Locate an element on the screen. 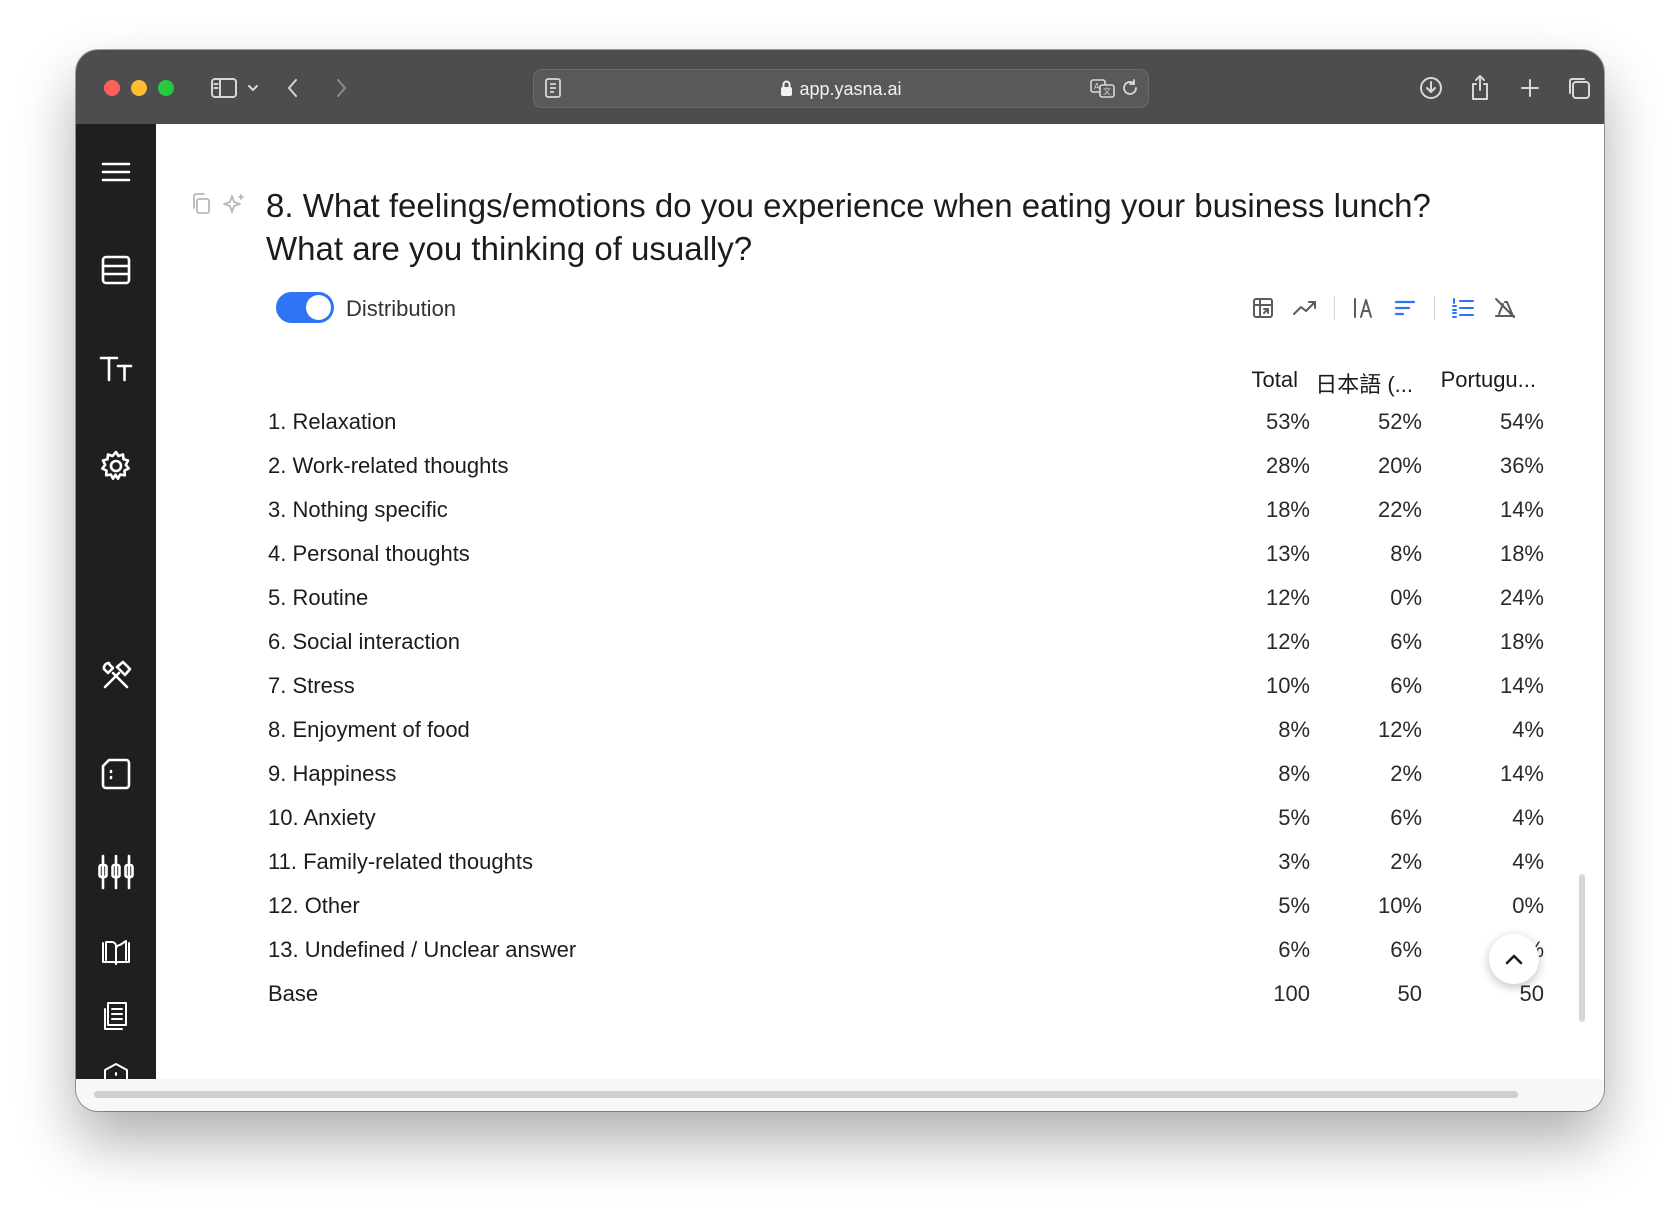 The height and width of the screenshot is (1213, 1680). row-label: 1. Relaxation is located at coordinates (332, 421).